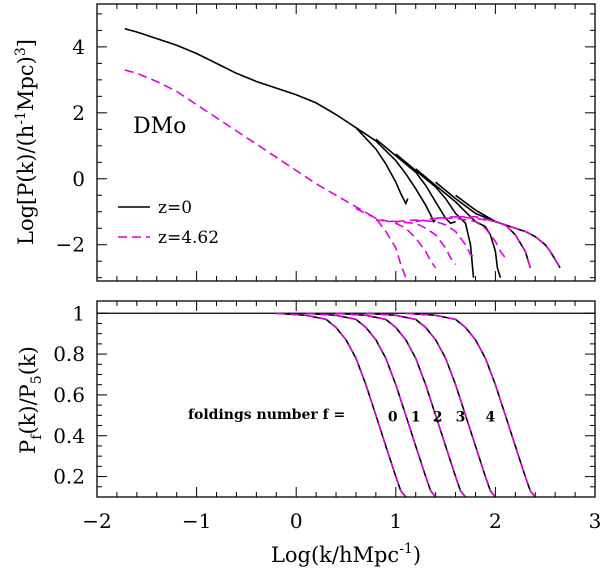 The image size is (600, 580). Describe the element at coordinates (335, 555) in the screenshot. I see `xlabel-part-1: Log(k/hMpc` at that location.